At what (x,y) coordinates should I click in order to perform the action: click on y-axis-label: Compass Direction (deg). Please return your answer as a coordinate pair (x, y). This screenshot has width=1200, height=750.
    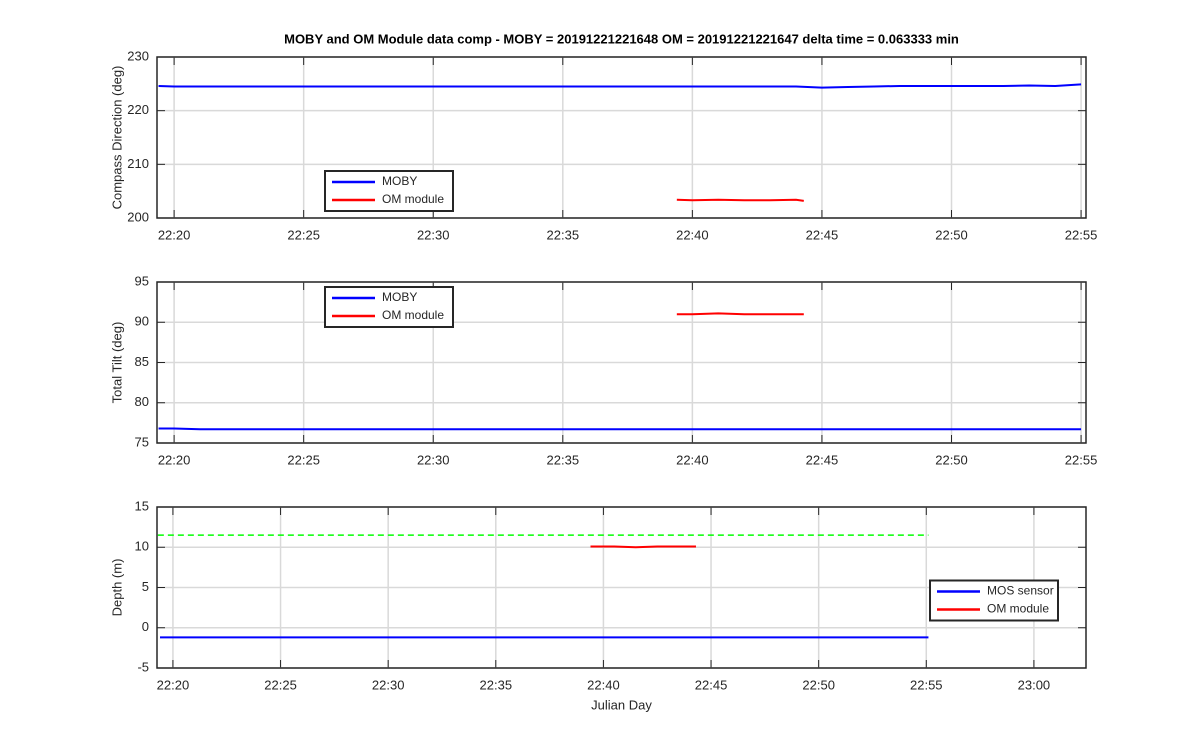
    Looking at the image, I should click on (116, 138).